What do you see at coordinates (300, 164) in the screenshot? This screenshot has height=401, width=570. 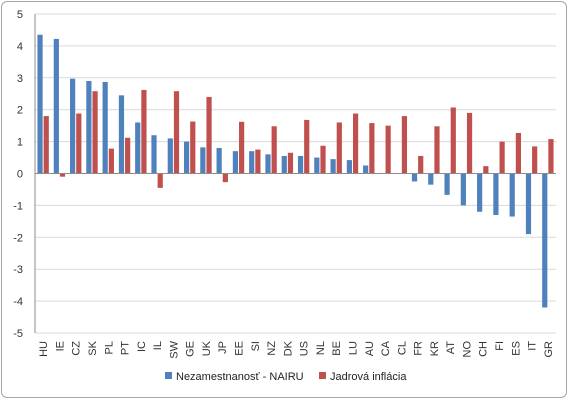 I see `bar-unemployment-us` at bounding box center [300, 164].